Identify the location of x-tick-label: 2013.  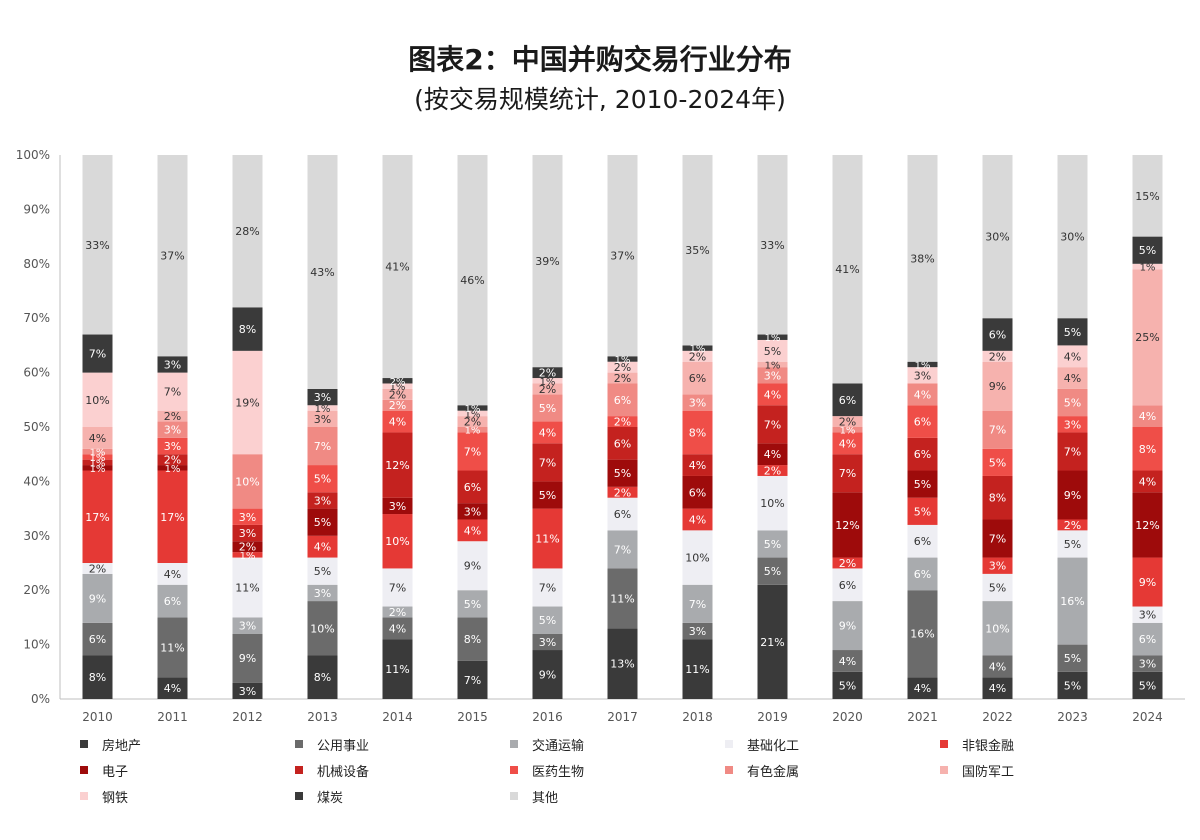
(322, 717).